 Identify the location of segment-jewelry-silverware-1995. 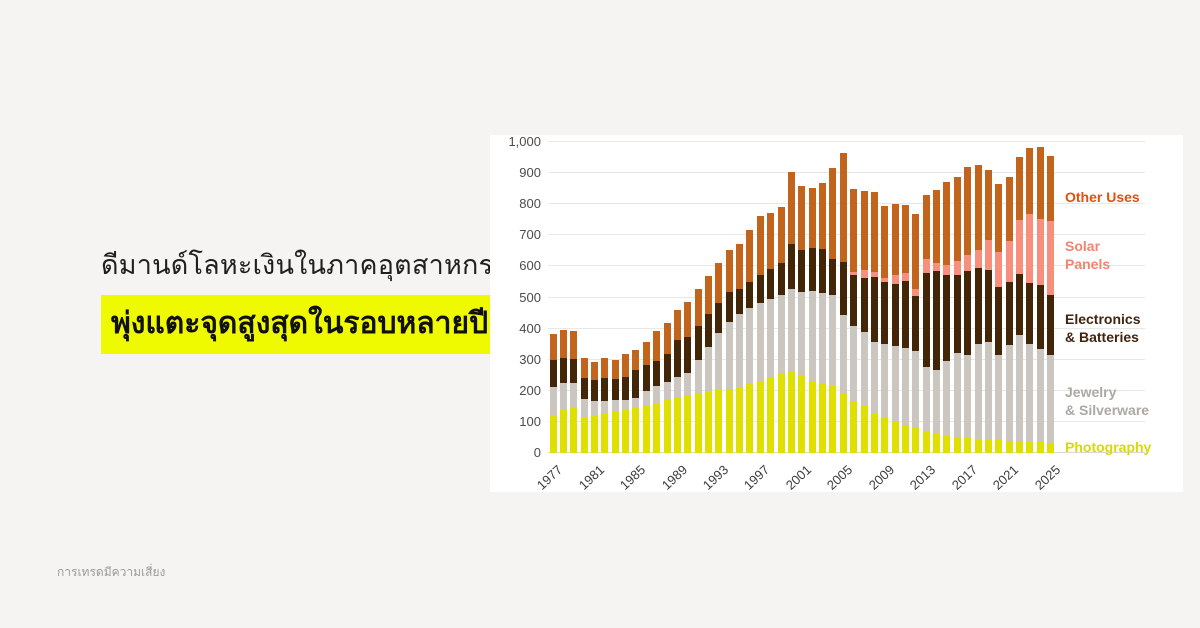
(740, 350).